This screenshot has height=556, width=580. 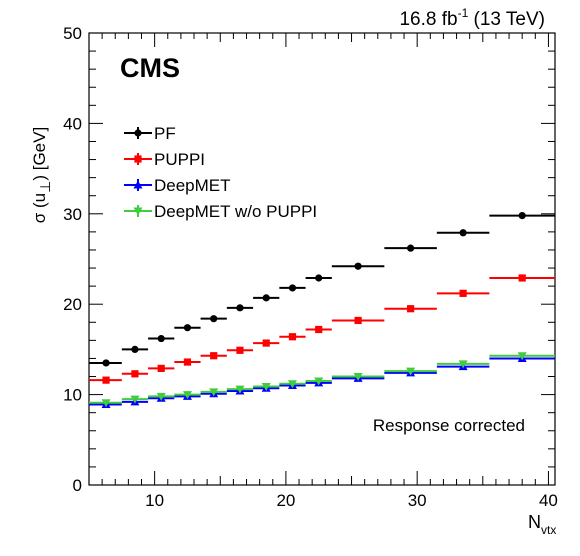 I want to click on y-axis-label-main: σ (u, so click(x=39, y=208).